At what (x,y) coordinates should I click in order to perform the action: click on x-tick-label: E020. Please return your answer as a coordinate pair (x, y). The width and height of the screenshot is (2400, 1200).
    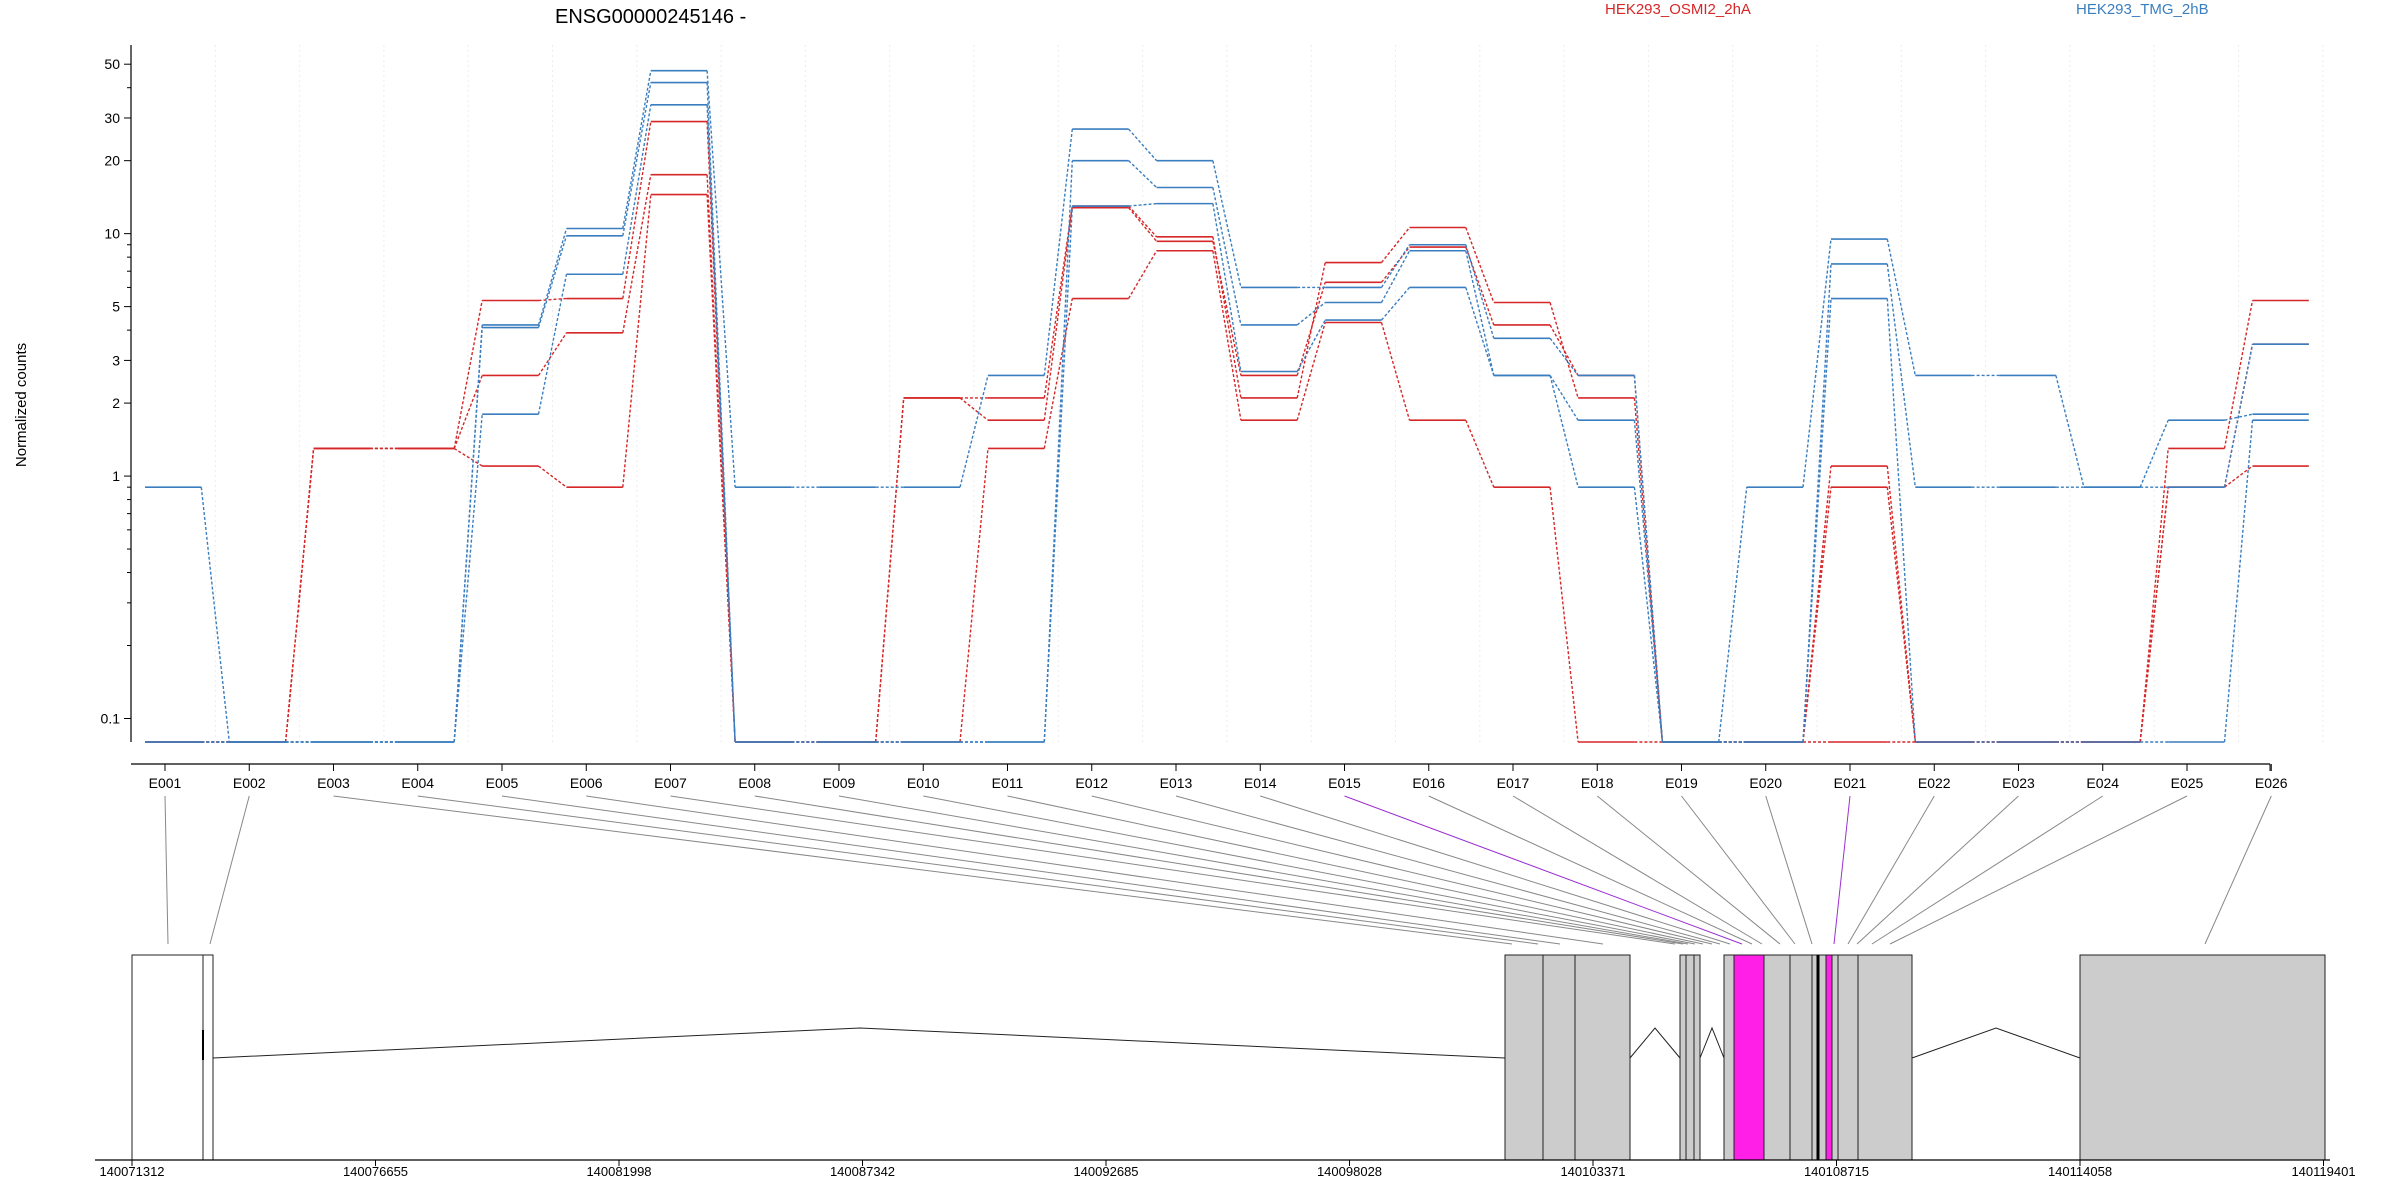
    Looking at the image, I should click on (1765, 783).